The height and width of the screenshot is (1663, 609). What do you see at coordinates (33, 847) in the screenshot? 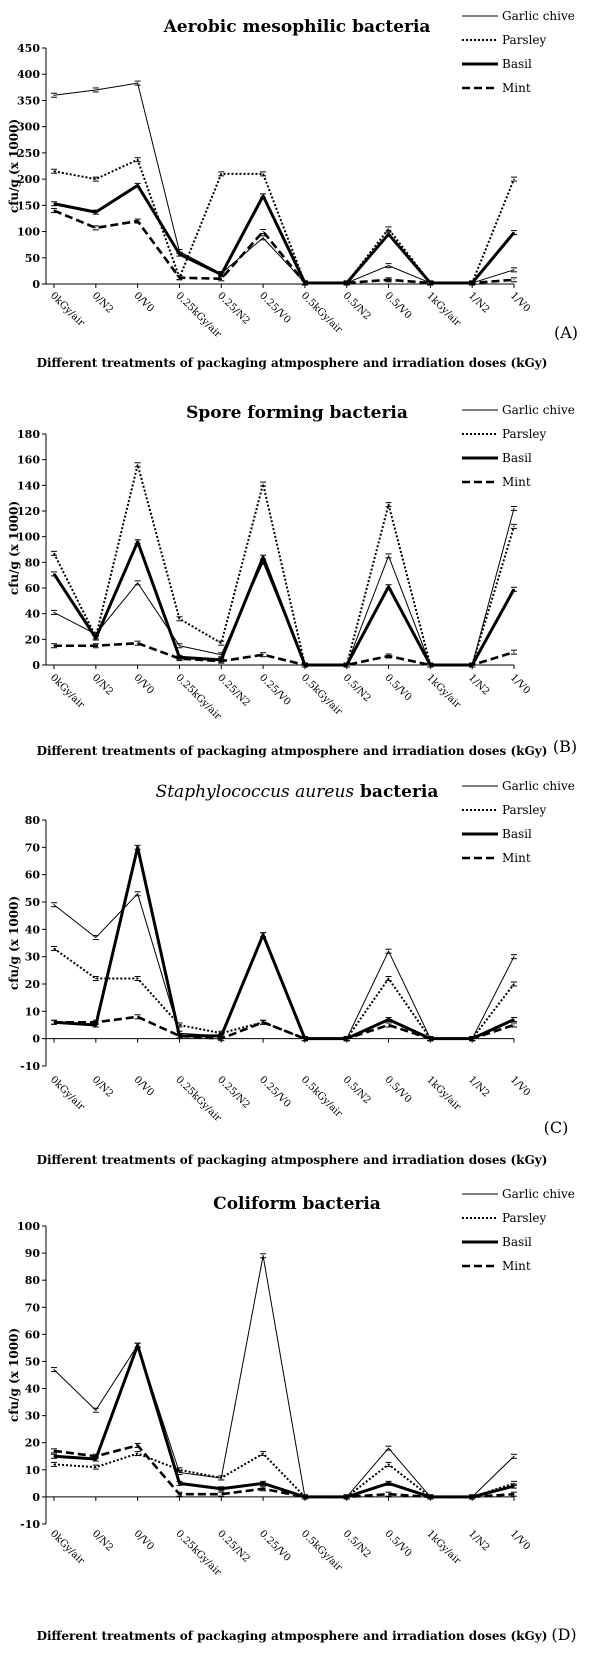
I see `y-tick-label: 70` at bounding box center [33, 847].